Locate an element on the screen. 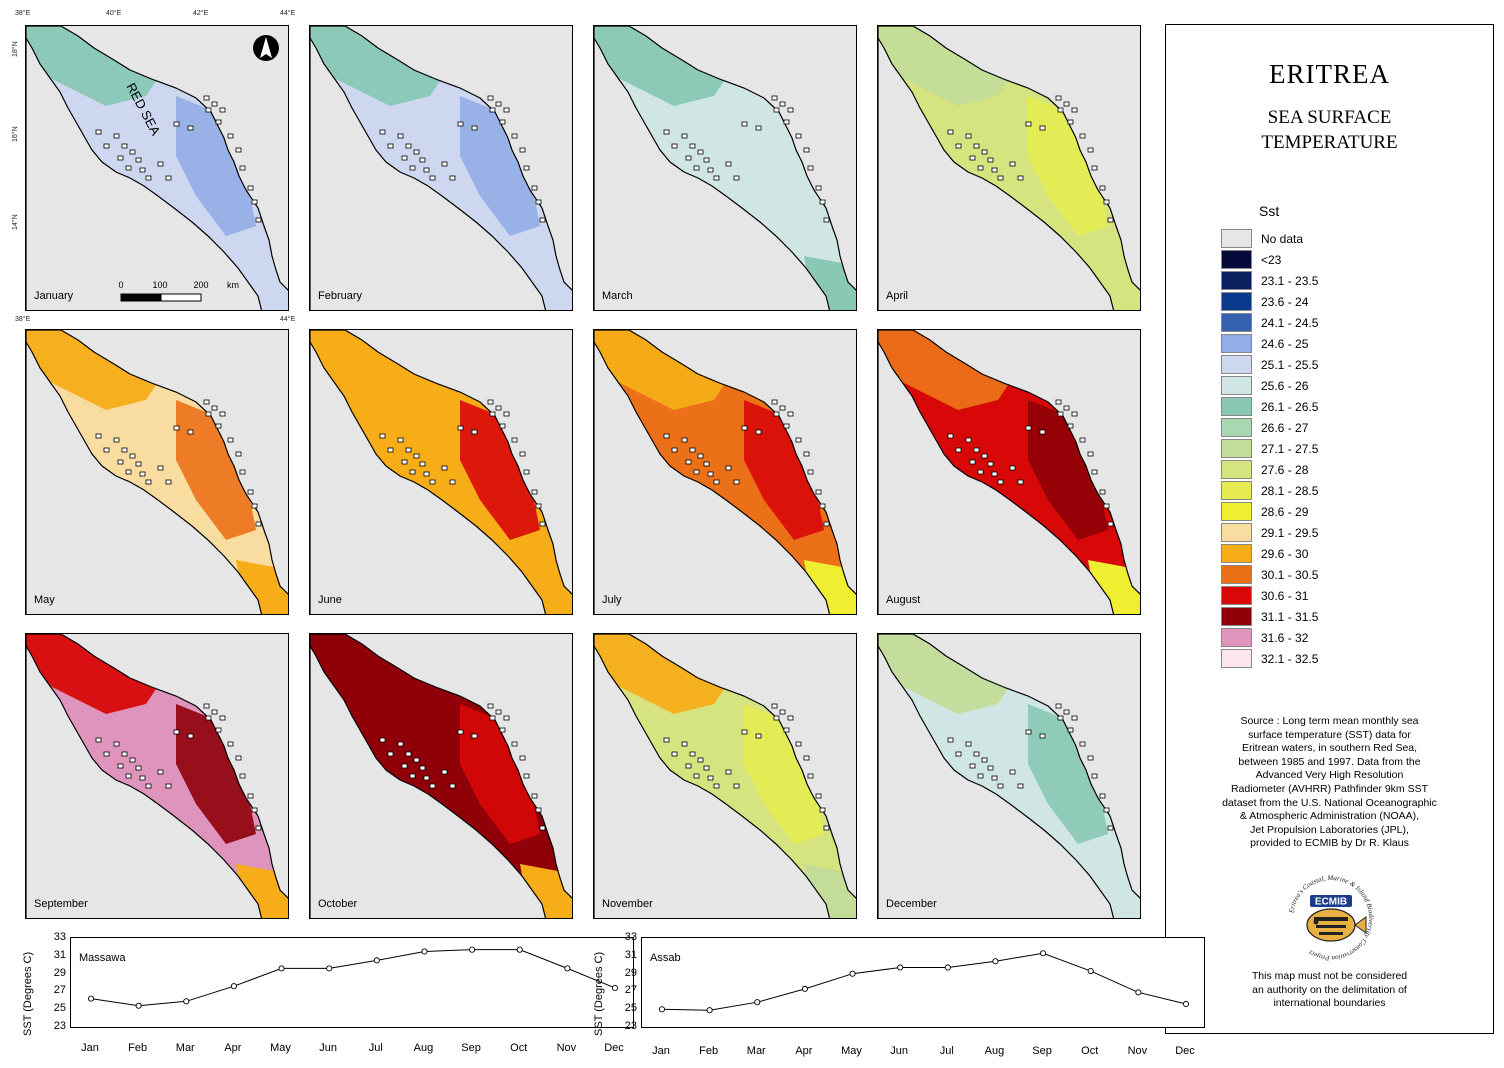 The width and height of the screenshot is (1504, 1068). lat-label-18: 18°N is located at coordinates (15, 49).